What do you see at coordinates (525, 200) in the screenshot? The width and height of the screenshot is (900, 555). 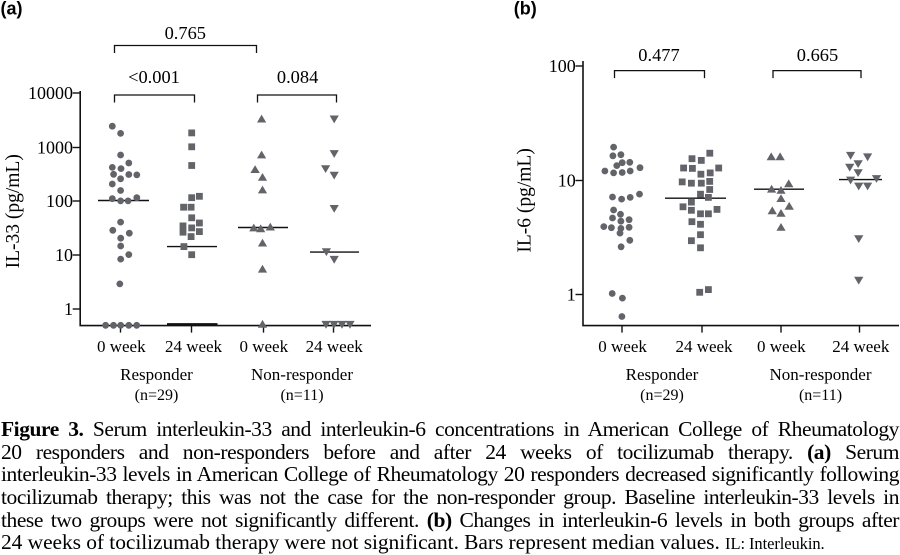 I see `svg-text: IL-6 (pg/mL)` at bounding box center [525, 200].